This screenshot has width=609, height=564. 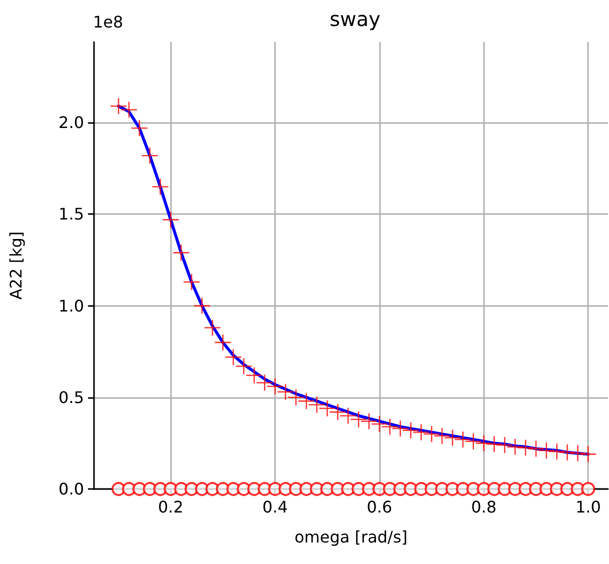 What do you see at coordinates (351, 537) in the screenshot?
I see `x-axis-title: omega [rad/s]` at bounding box center [351, 537].